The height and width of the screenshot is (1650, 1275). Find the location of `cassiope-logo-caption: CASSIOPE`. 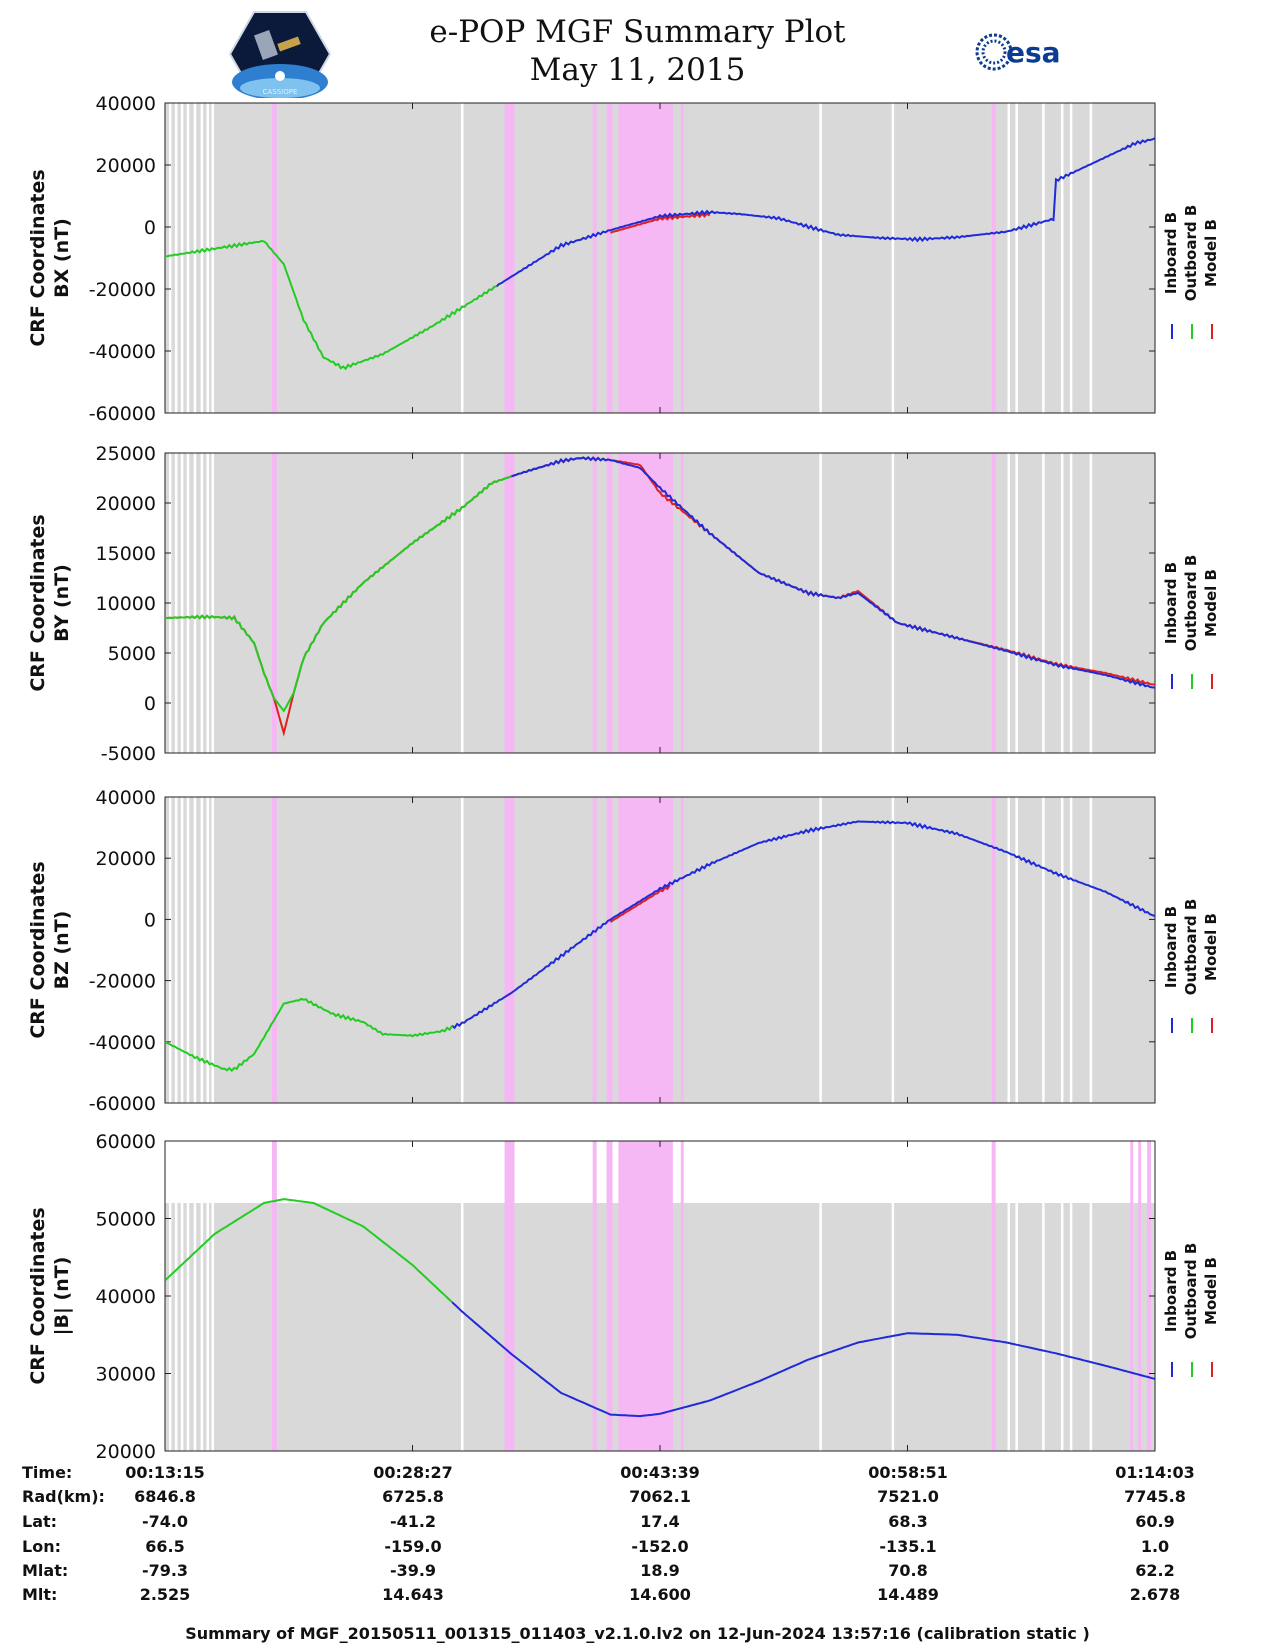

cassiope-logo-caption: CASSIOPE is located at coordinates (280, 92).